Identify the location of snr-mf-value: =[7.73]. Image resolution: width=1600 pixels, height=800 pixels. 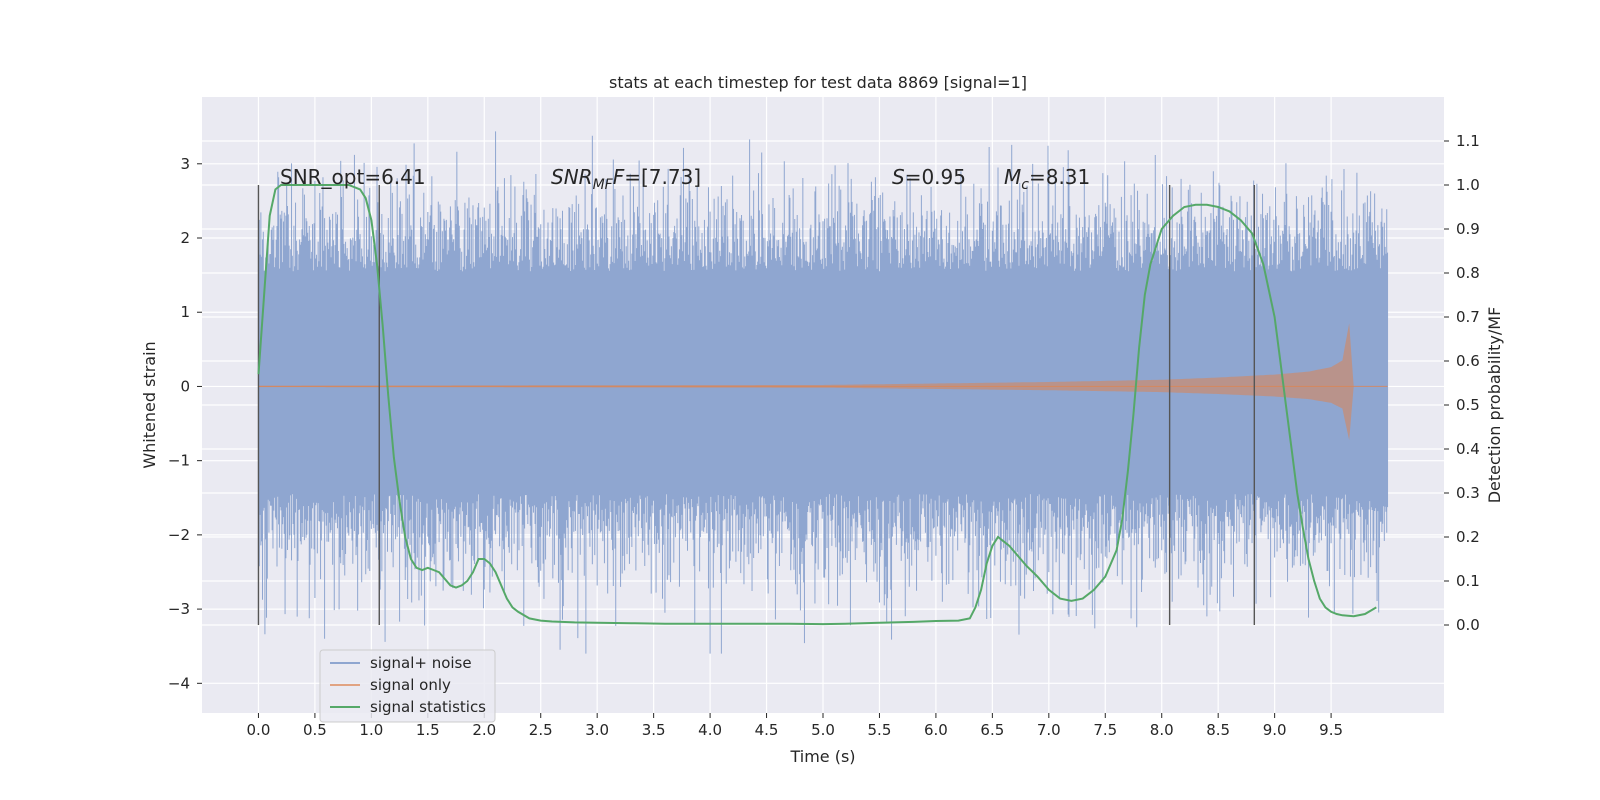
(662, 177).